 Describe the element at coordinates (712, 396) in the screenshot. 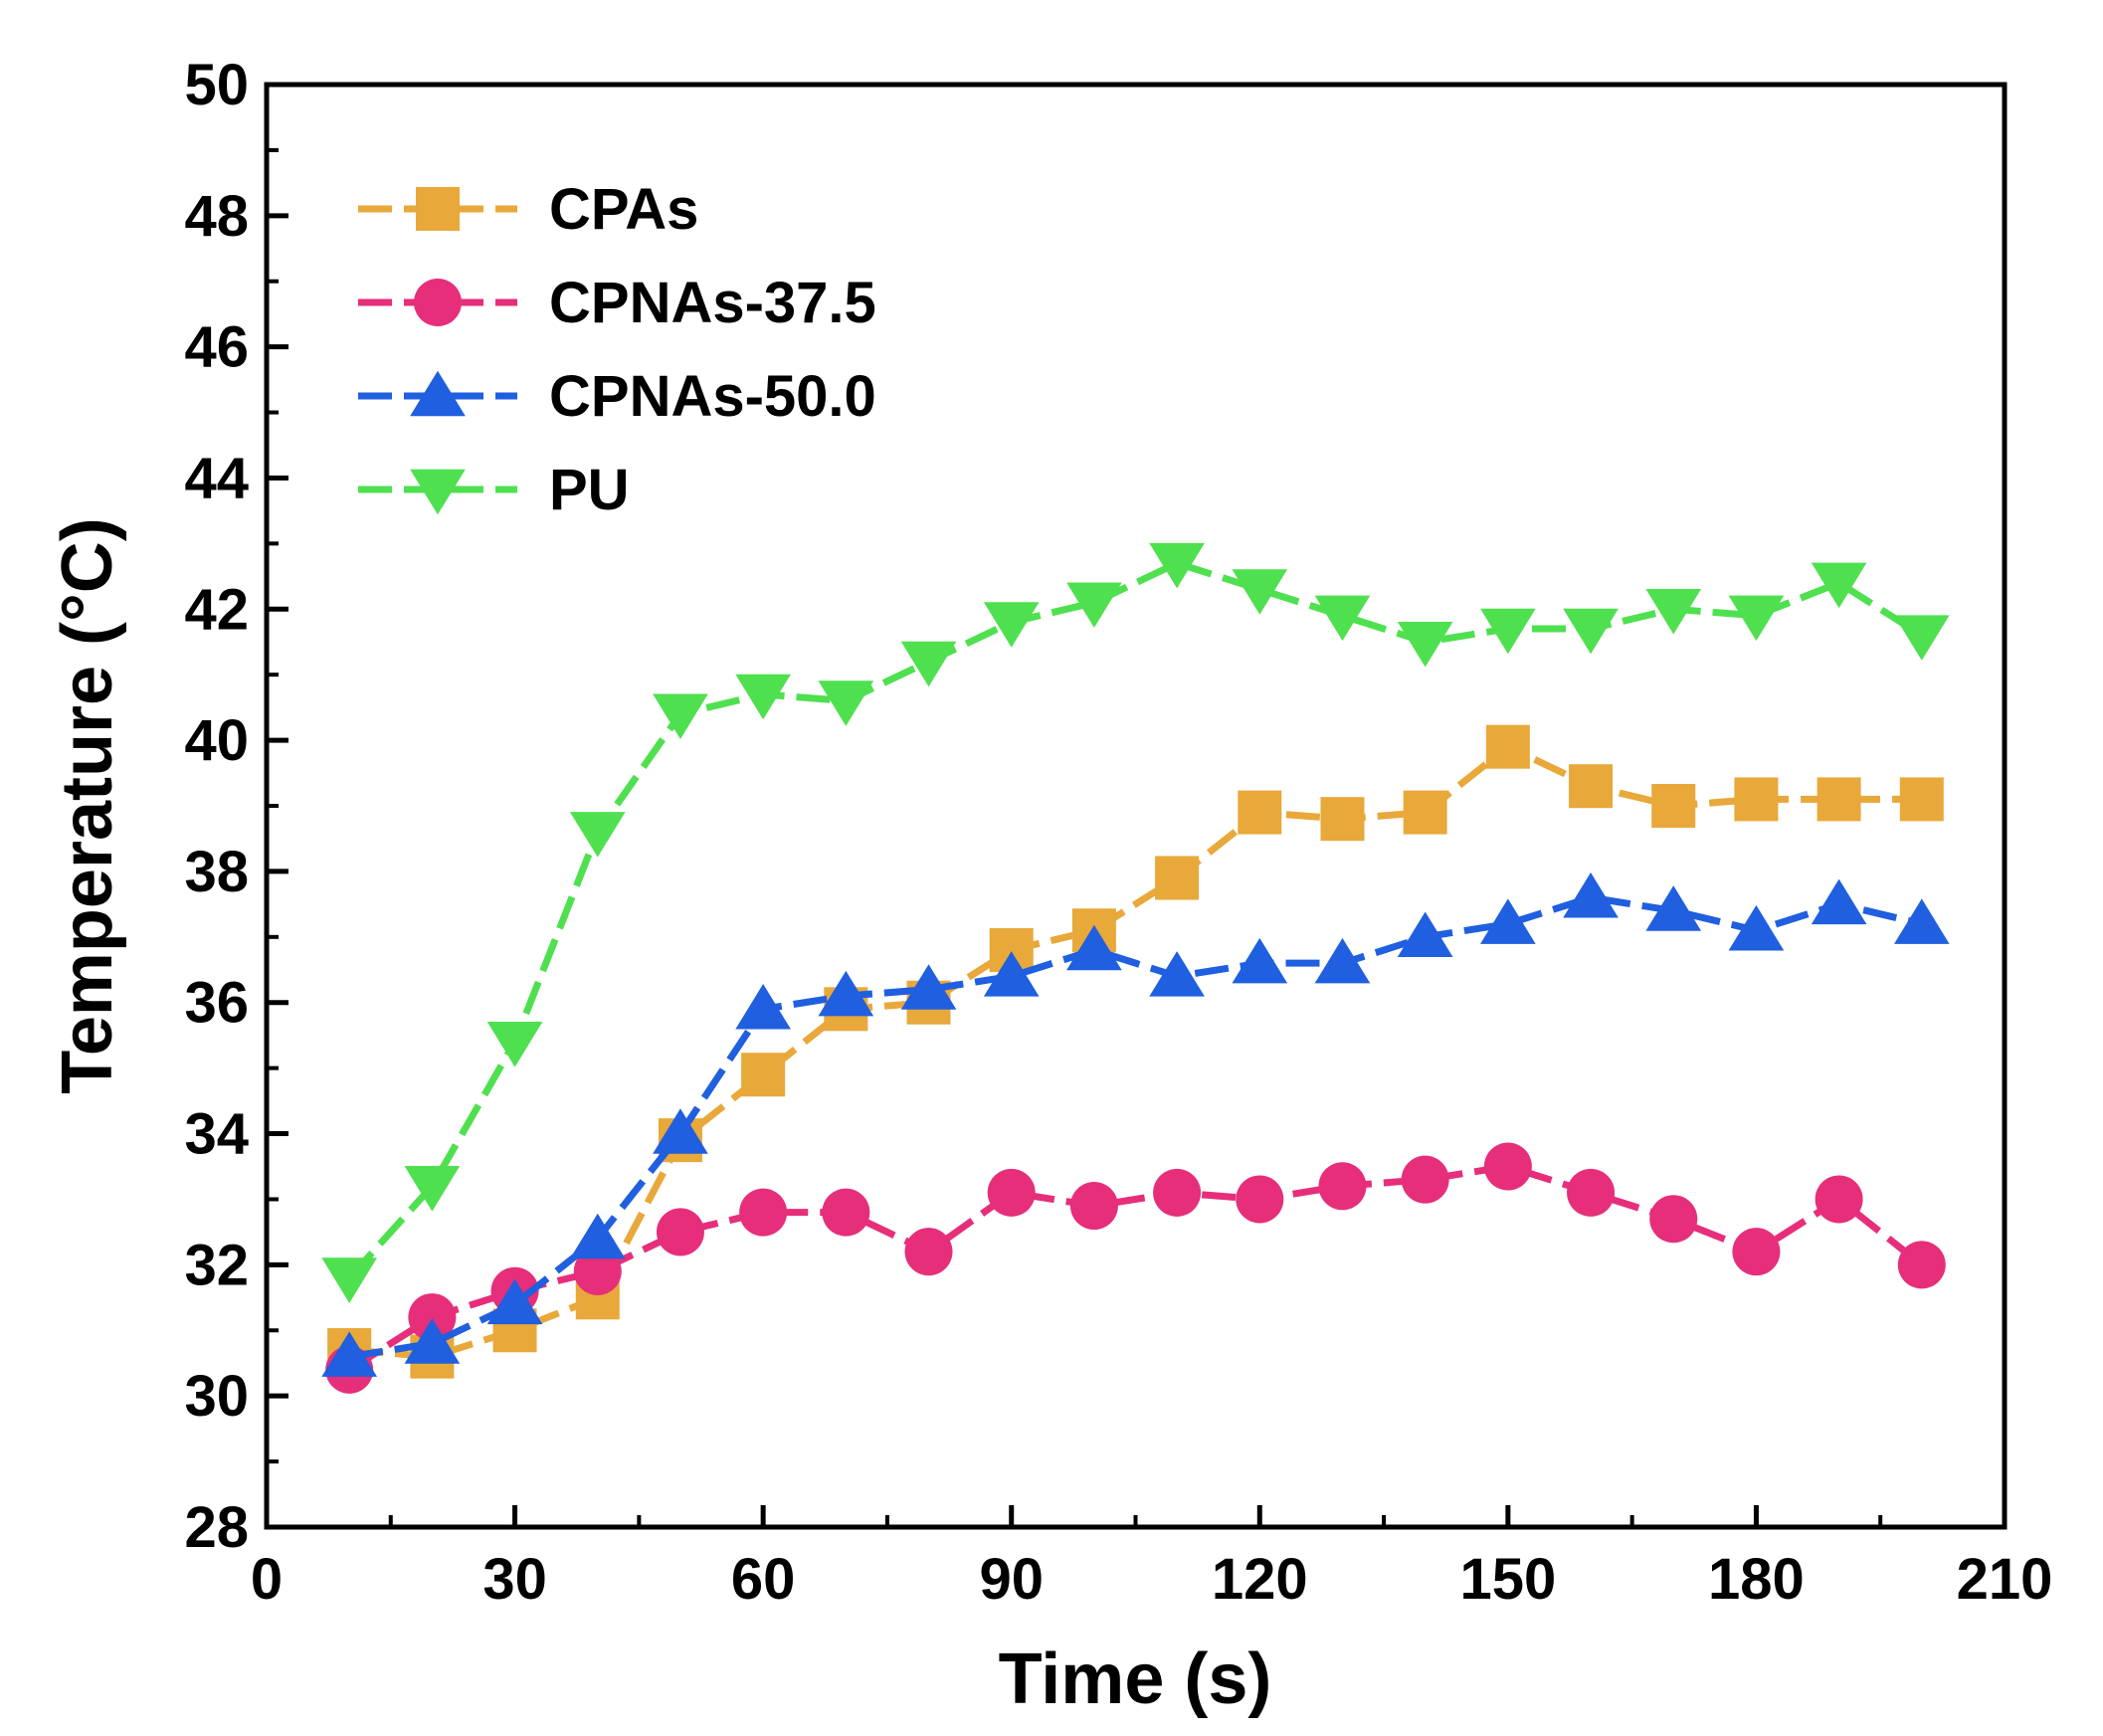

I see `legend-label: CPNAs-50.0` at that location.